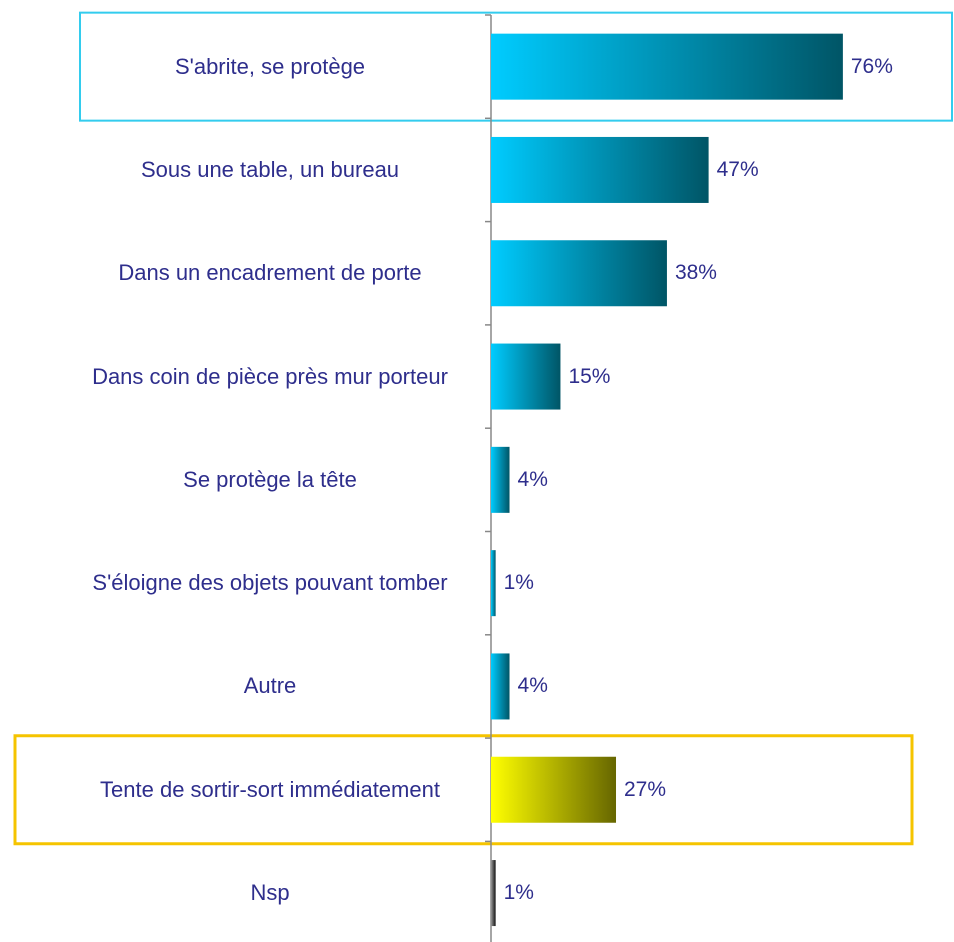 This screenshot has height=942, width=954. I want to click on value-label: 47%, so click(737, 169).